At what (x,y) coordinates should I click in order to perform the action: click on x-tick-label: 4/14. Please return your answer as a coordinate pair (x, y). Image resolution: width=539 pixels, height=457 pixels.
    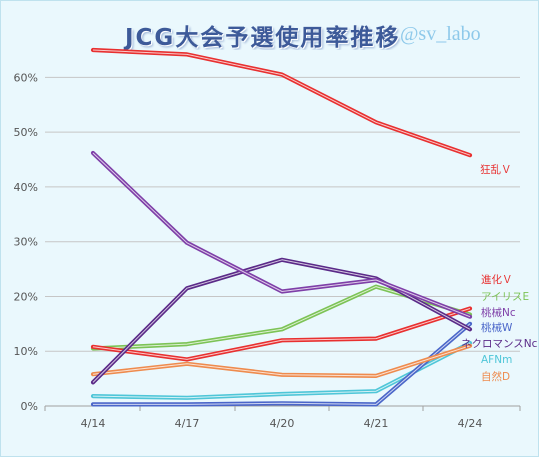
    Looking at the image, I should click on (93, 423).